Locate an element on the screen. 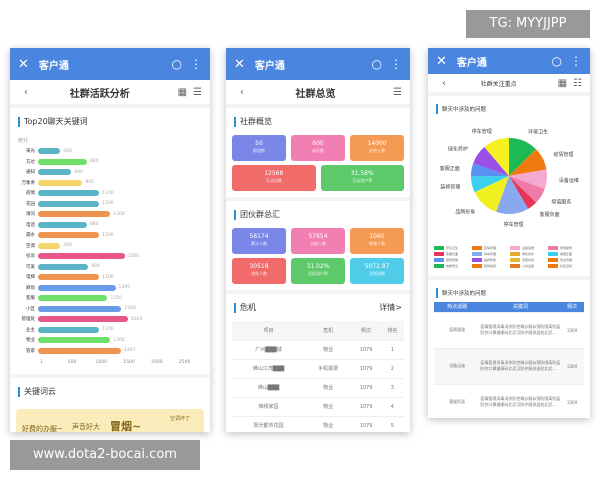  stat-card: 50 群组数 is located at coordinates (259, 148).